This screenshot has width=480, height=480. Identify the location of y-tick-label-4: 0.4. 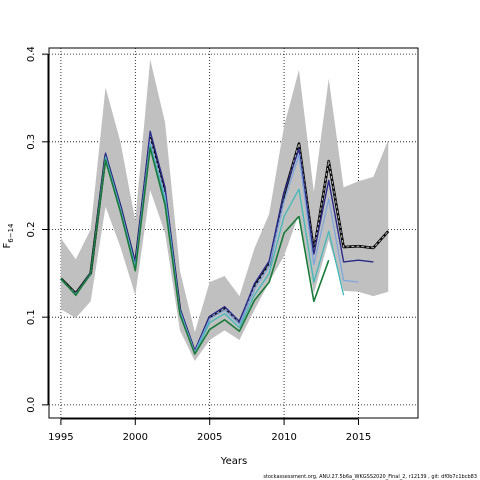
(31, 54).